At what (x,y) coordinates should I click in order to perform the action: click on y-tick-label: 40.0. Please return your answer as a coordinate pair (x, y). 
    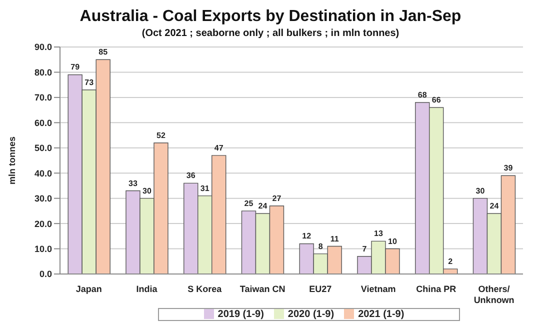
    Looking at the image, I should click on (43, 173).